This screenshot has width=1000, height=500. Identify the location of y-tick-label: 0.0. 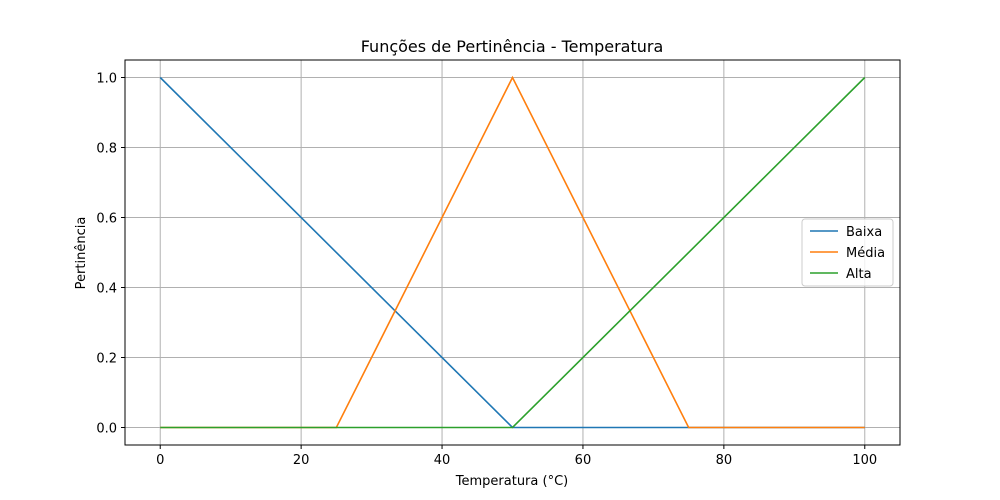
(106, 429).